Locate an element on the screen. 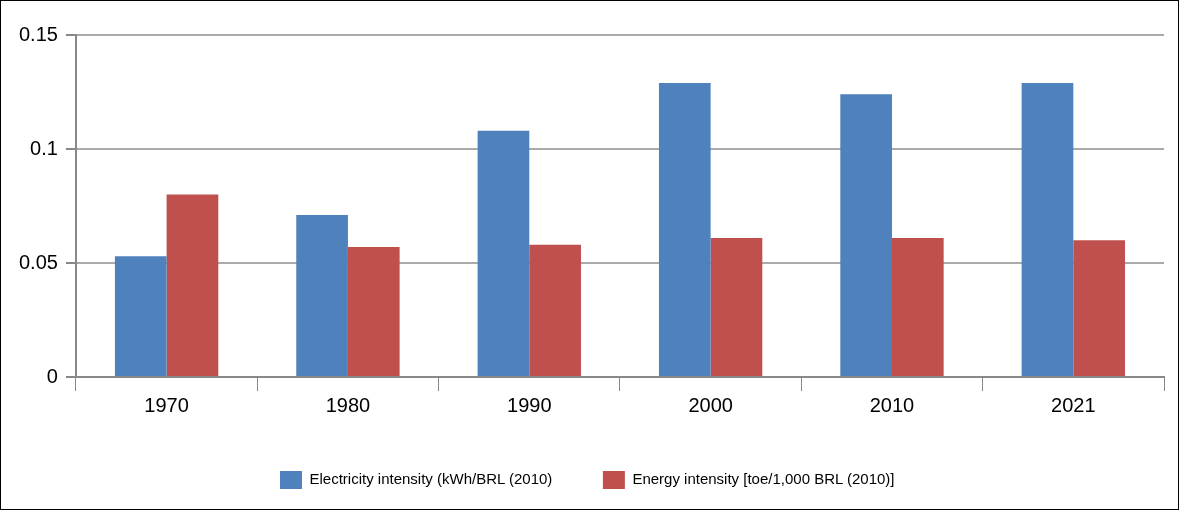 This screenshot has width=1179, height=510. x-tick-label: 2010 is located at coordinates (892, 404).